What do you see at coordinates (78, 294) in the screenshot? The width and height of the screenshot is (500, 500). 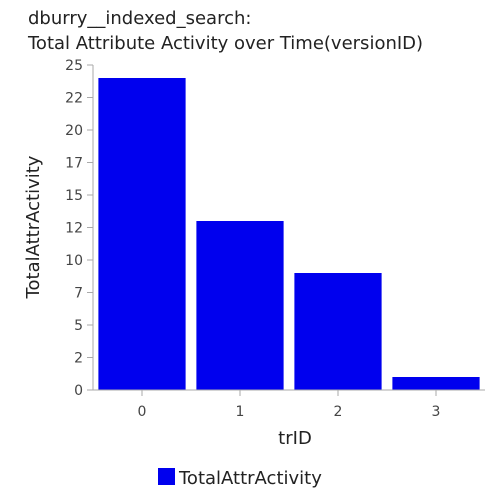 I see `y-tick-label: 7` at bounding box center [78, 294].